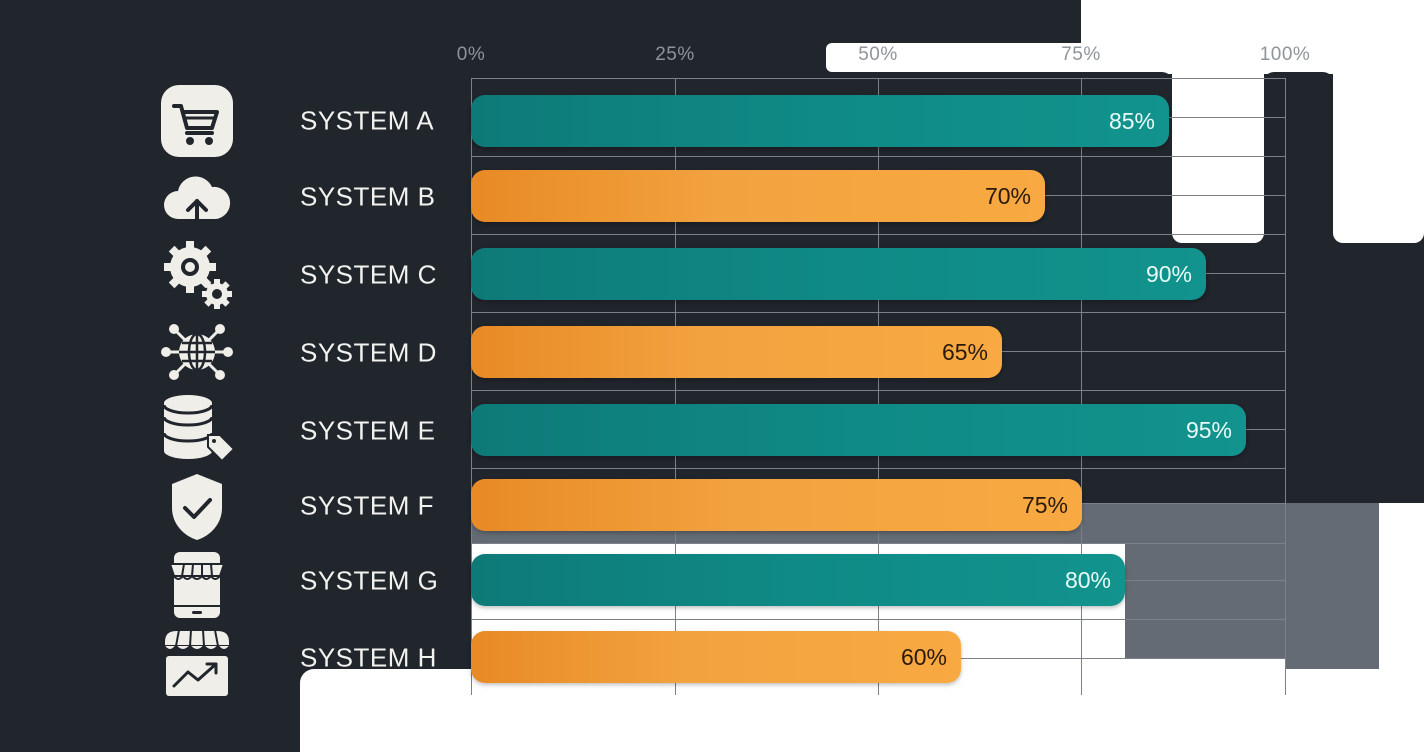 This screenshot has width=1424, height=752. Describe the element at coordinates (368, 352) in the screenshot. I see `category-label: SYSTEM D` at that location.